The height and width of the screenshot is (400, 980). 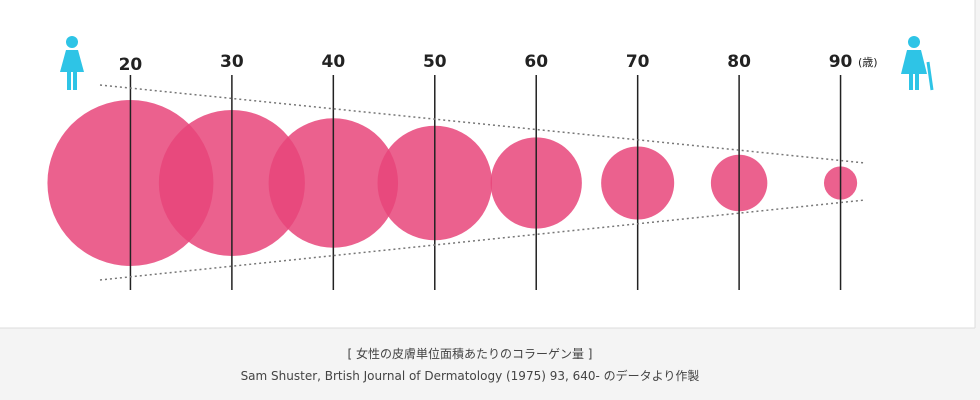 What do you see at coordinates (917, 63) in the screenshot?
I see `old-woman-icon` at bounding box center [917, 63].